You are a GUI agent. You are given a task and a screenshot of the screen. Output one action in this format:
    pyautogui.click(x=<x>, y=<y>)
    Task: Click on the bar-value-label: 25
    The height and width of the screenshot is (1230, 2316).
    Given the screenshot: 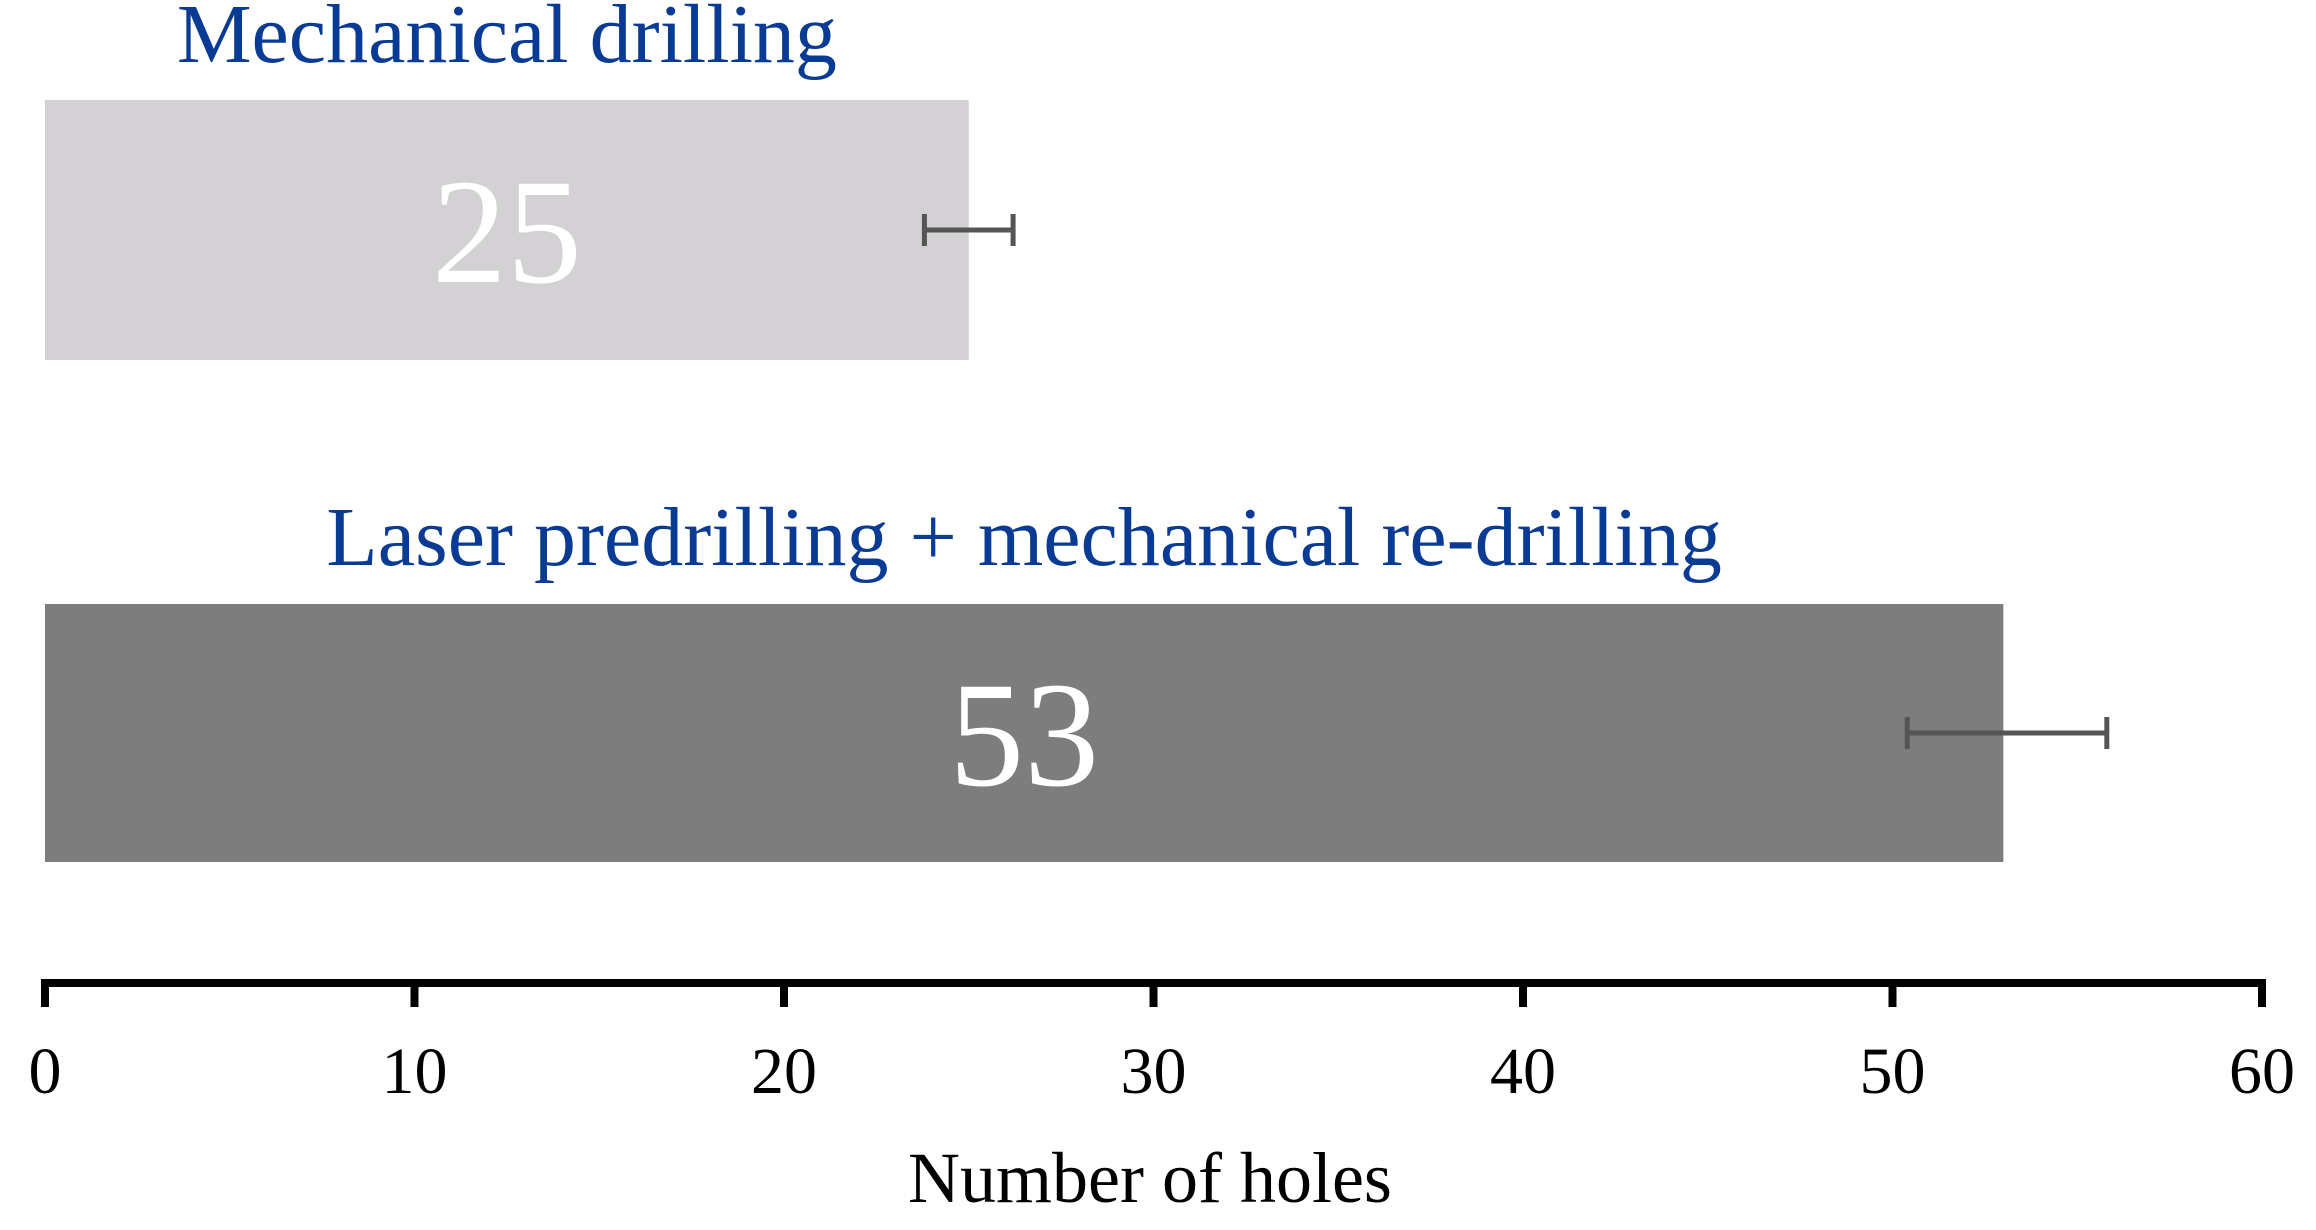 What is the action you would take?
    pyautogui.click(x=507, y=232)
    